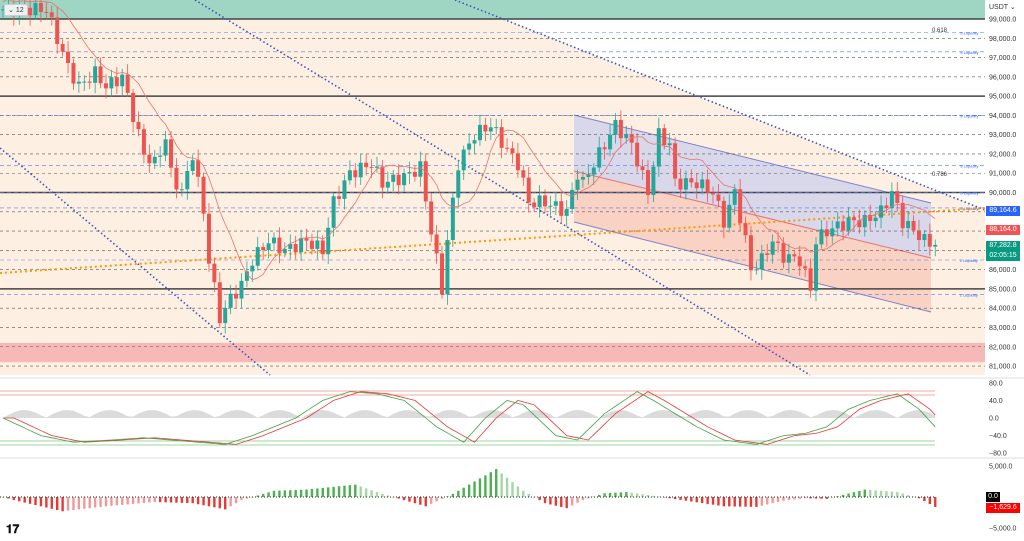 This screenshot has width=1024, height=541. Describe the element at coordinates (969, 295) in the screenshot. I see `l-liquidity-label: L Liquidity` at that location.